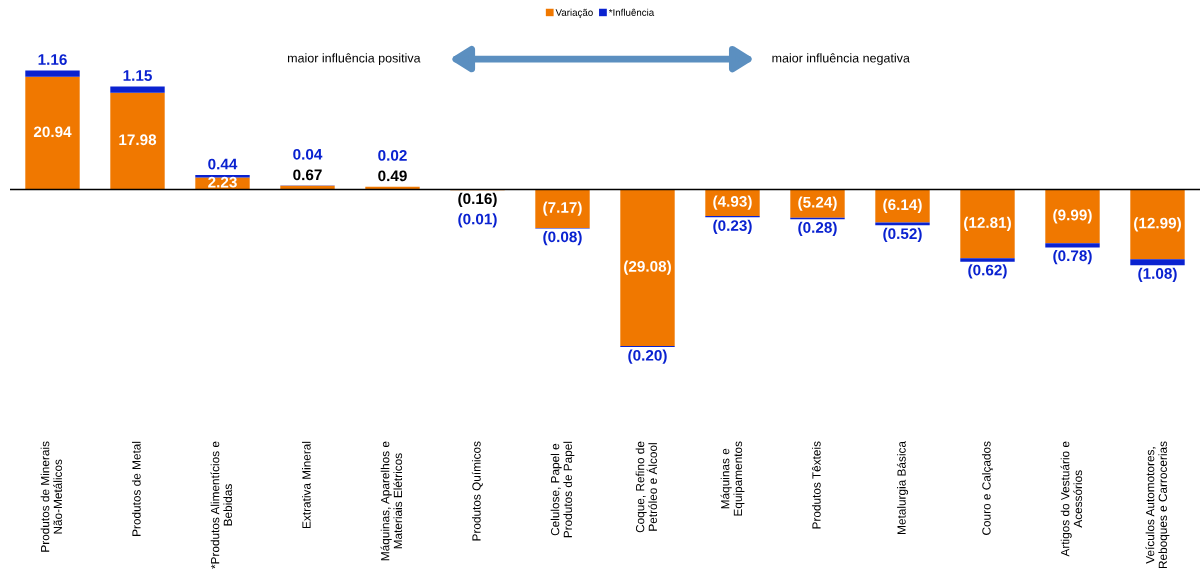  What do you see at coordinates (1072, 257) in the screenshot?
I see `data-label: (0.78)` at bounding box center [1072, 257].